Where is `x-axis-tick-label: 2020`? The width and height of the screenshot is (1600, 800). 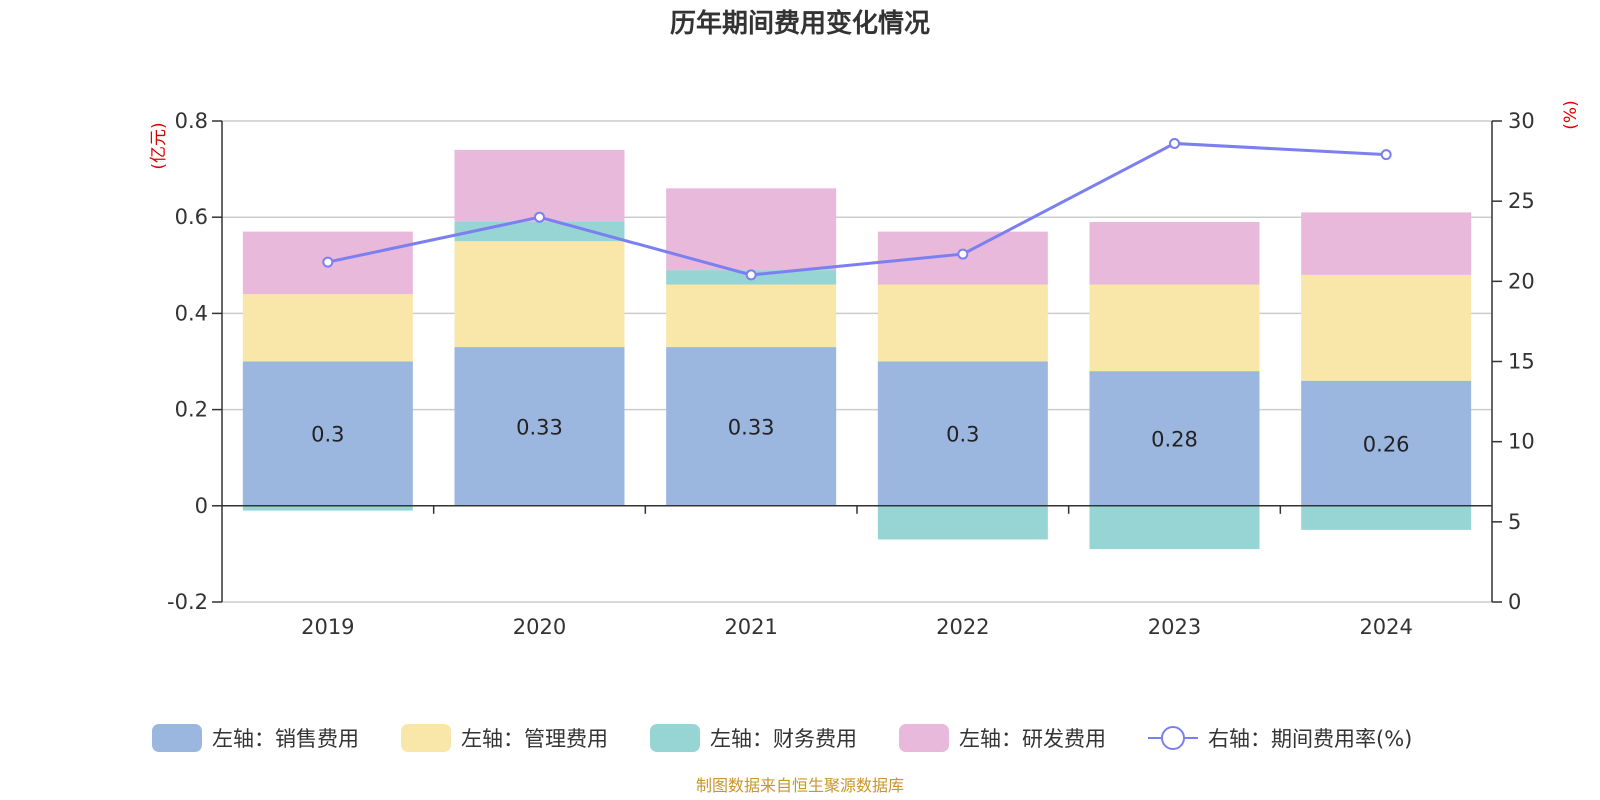 x-axis-tick-label: 2020 is located at coordinates (539, 627).